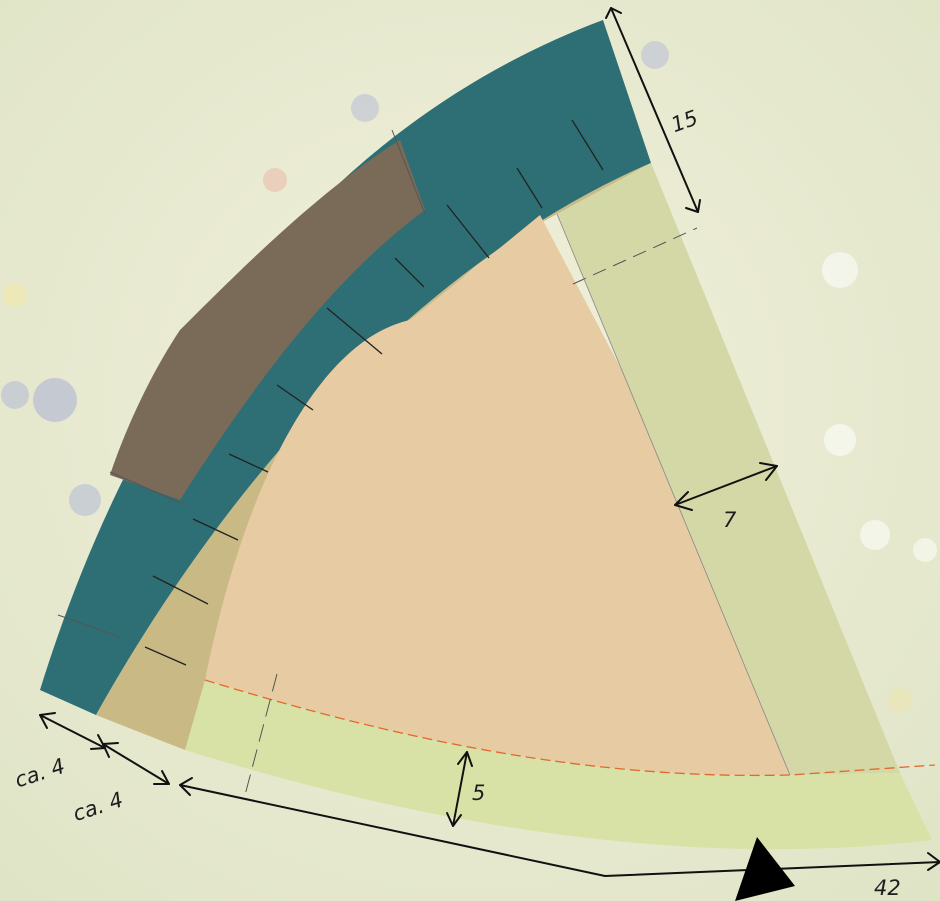 The width and height of the screenshot is (940, 901). I want to click on planting-boundary-line, so click(570, 728).